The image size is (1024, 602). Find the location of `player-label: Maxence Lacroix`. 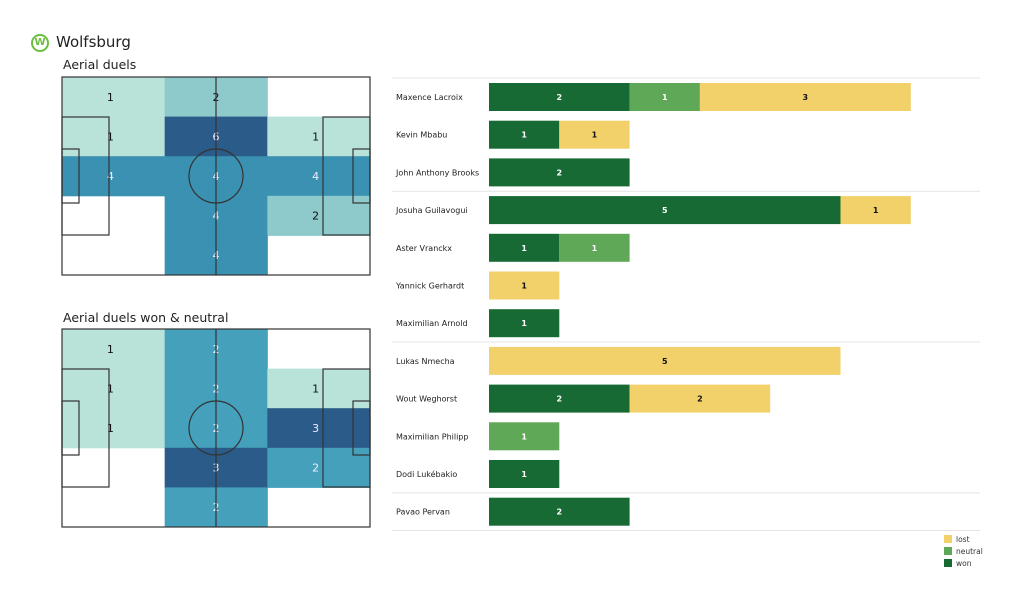

player-label: Maxence Lacroix is located at coordinates (429, 97).